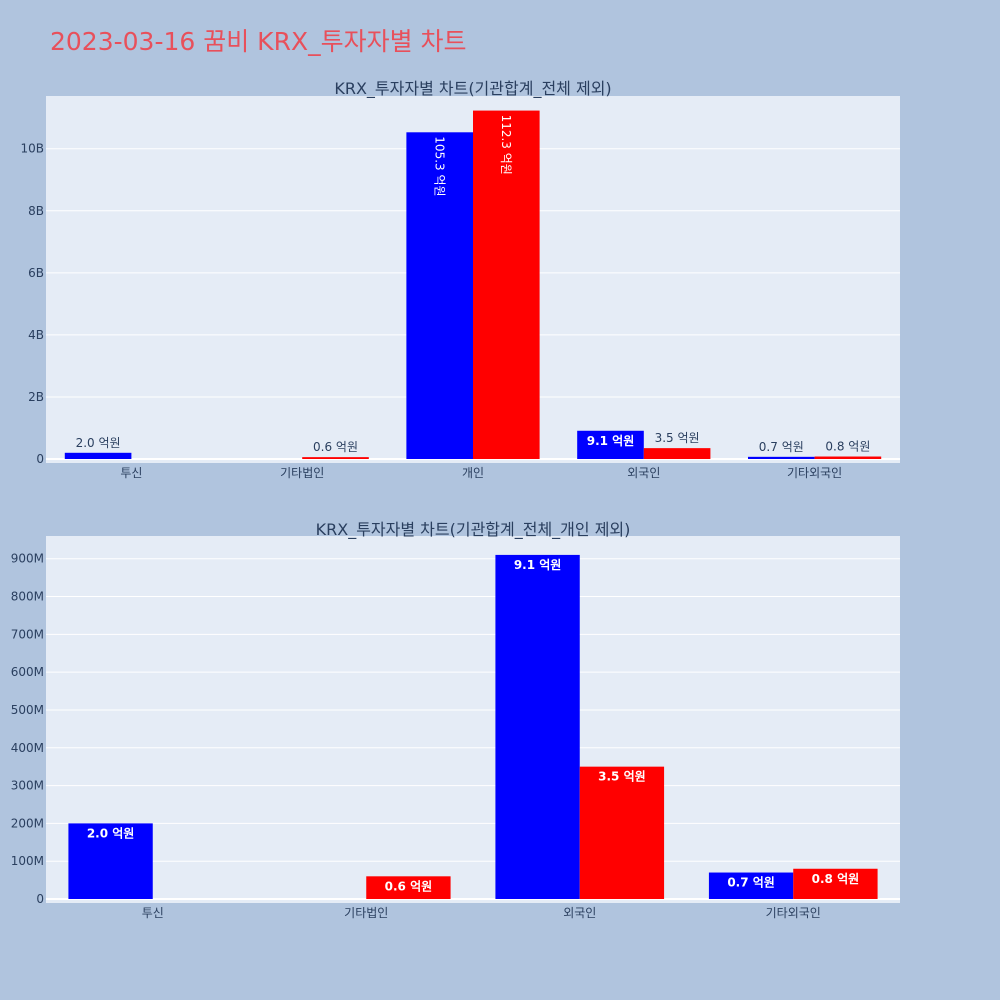  I want to click on y-tick-label: 2B, so click(36, 397).